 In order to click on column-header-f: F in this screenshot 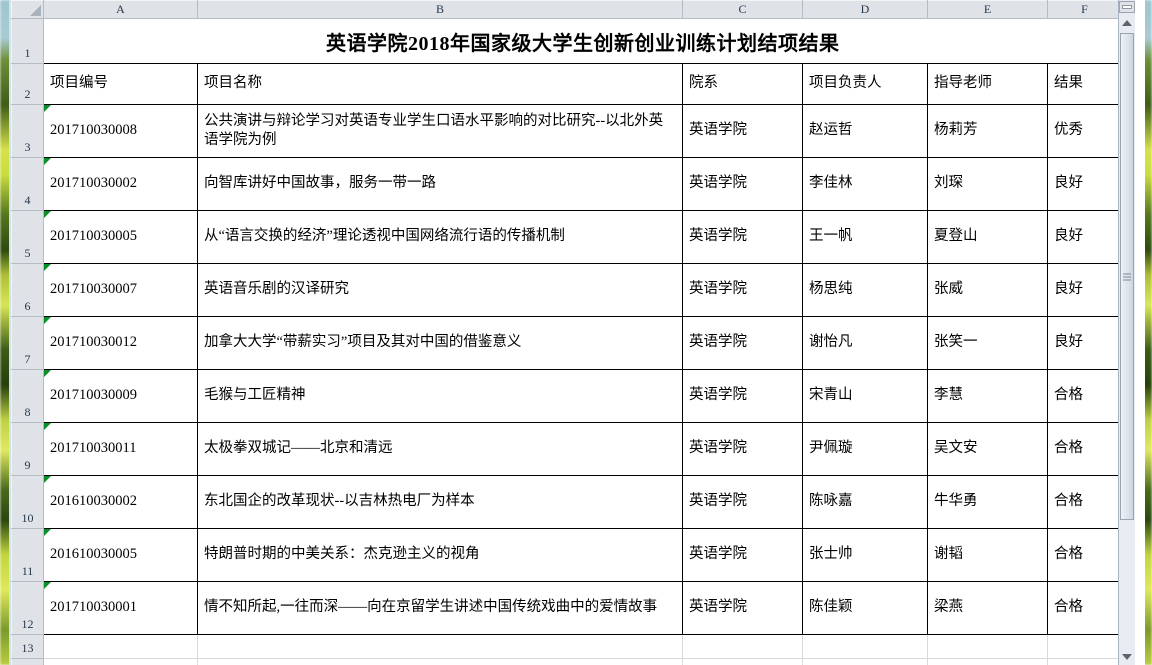, I will do `click(1084, 9)`.